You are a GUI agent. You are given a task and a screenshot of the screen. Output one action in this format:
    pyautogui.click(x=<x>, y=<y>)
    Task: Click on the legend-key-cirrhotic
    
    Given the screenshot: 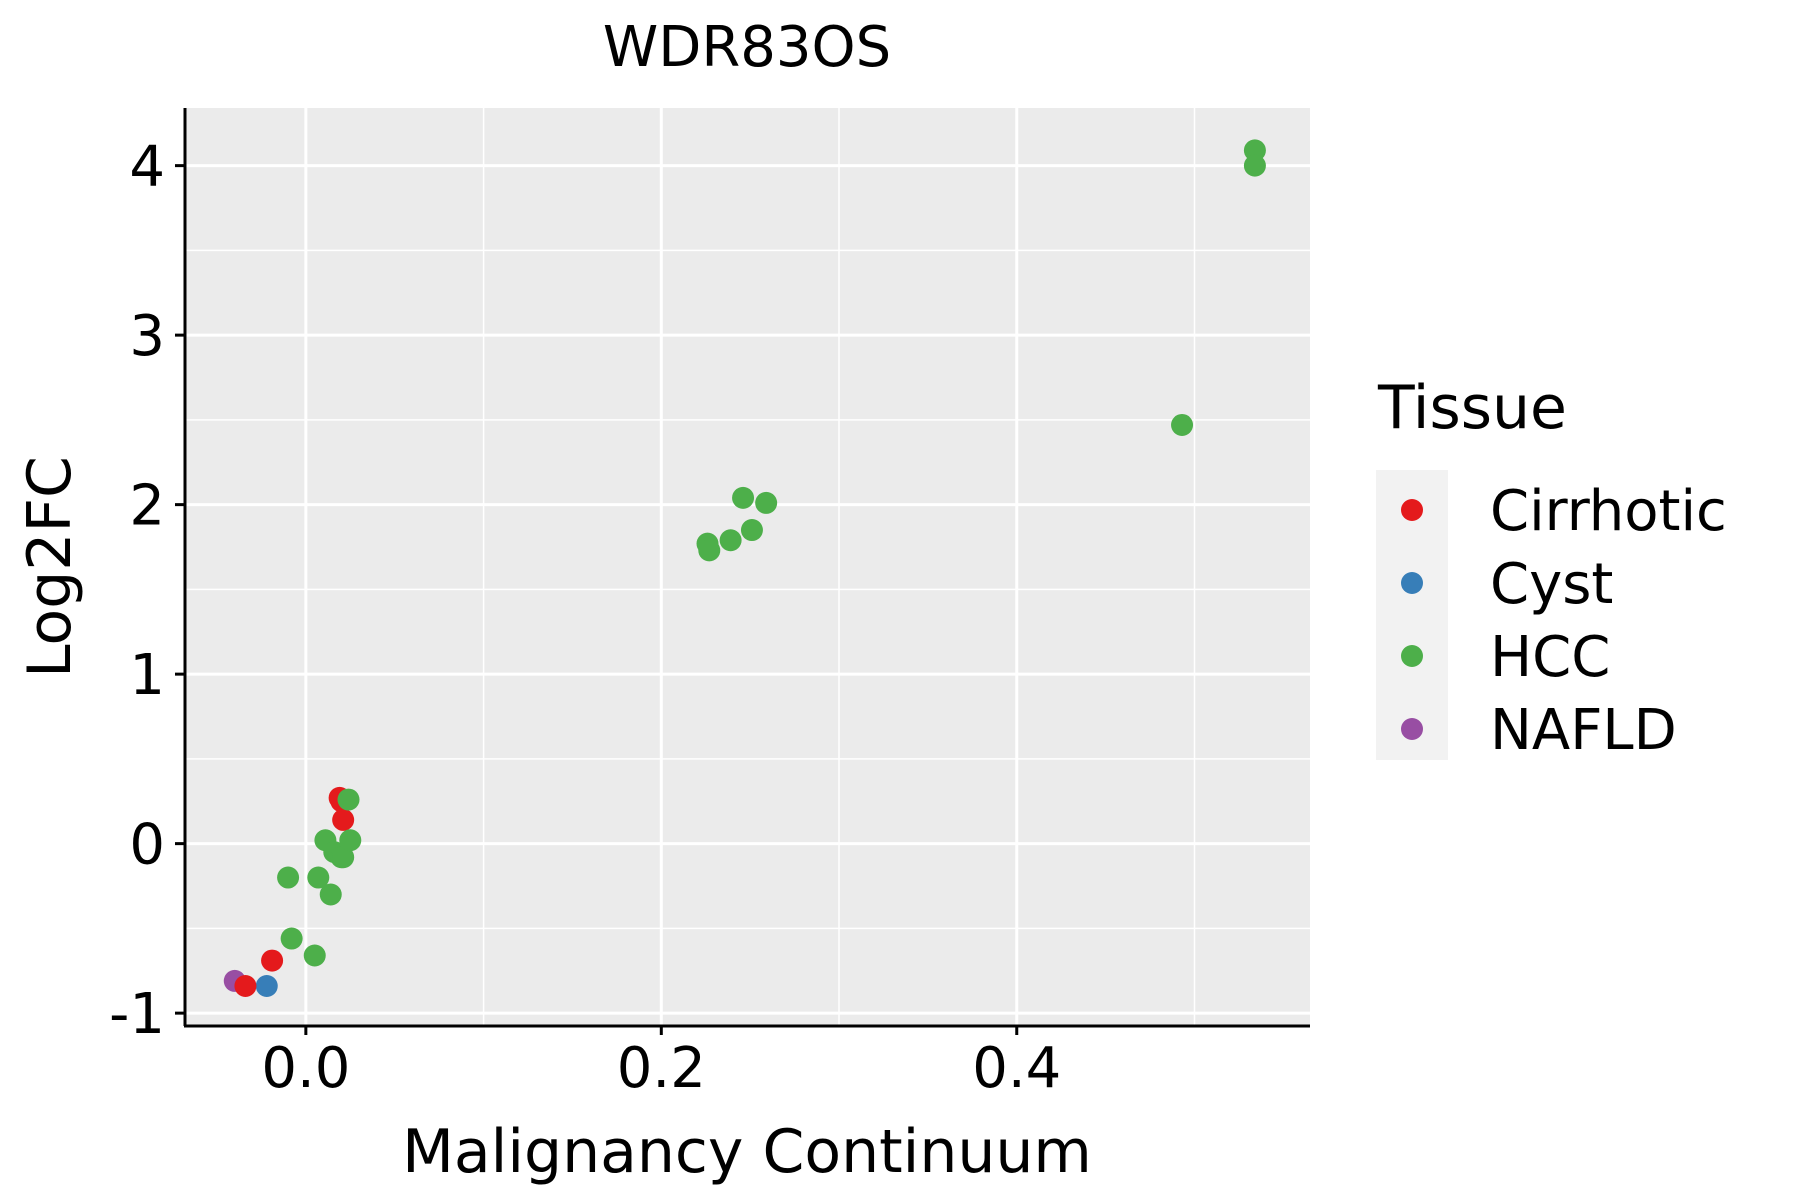 What is the action you would take?
    pyautogui.click(x=1412, y=510)
    